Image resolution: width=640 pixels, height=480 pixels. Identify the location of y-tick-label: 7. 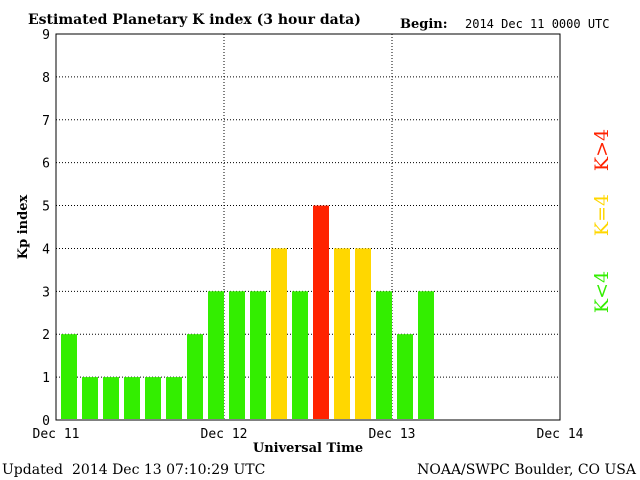
(46, 121).